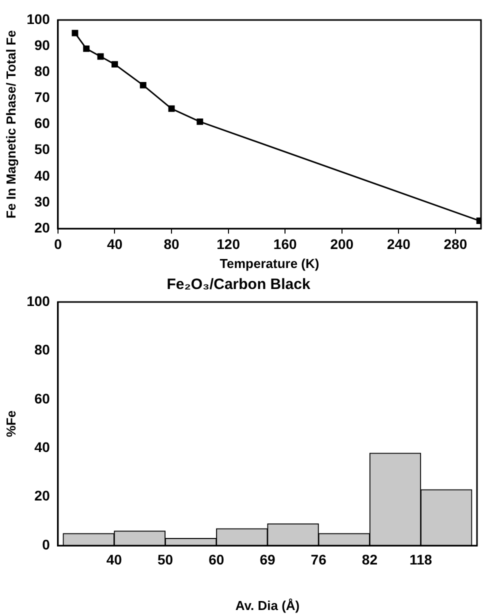 Image resolution: width=487 pixels, height=614 pixels. Describe the element at coordinates (238, 285) in the screenshot. I see `chart-title: Fe₂O₃/Carbon Black` at that location.